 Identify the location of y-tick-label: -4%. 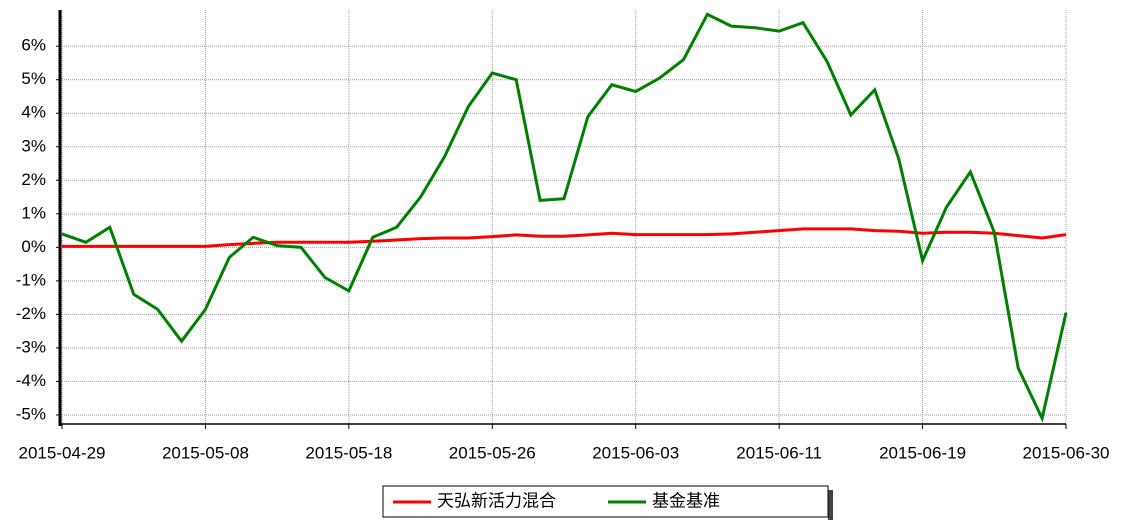
(31, 380).